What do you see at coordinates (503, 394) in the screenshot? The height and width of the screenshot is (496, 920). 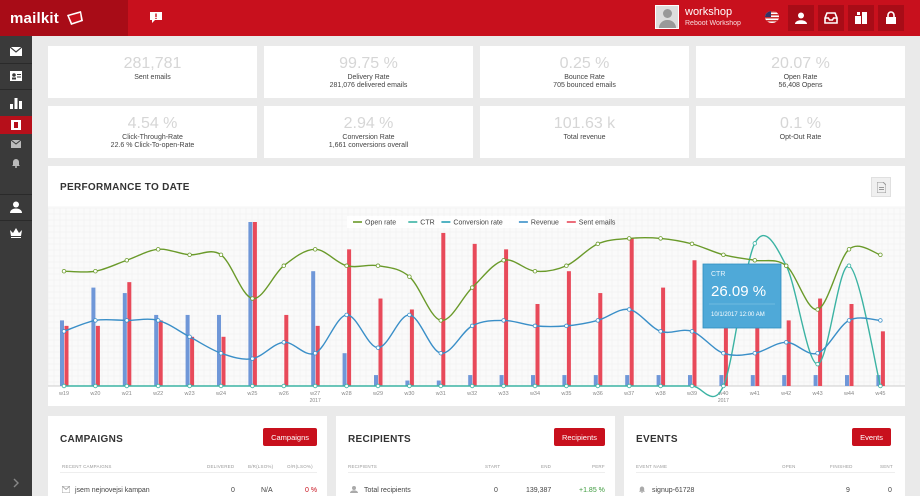 I see `x-tick-label: w33` at bounding box center [503, 394].